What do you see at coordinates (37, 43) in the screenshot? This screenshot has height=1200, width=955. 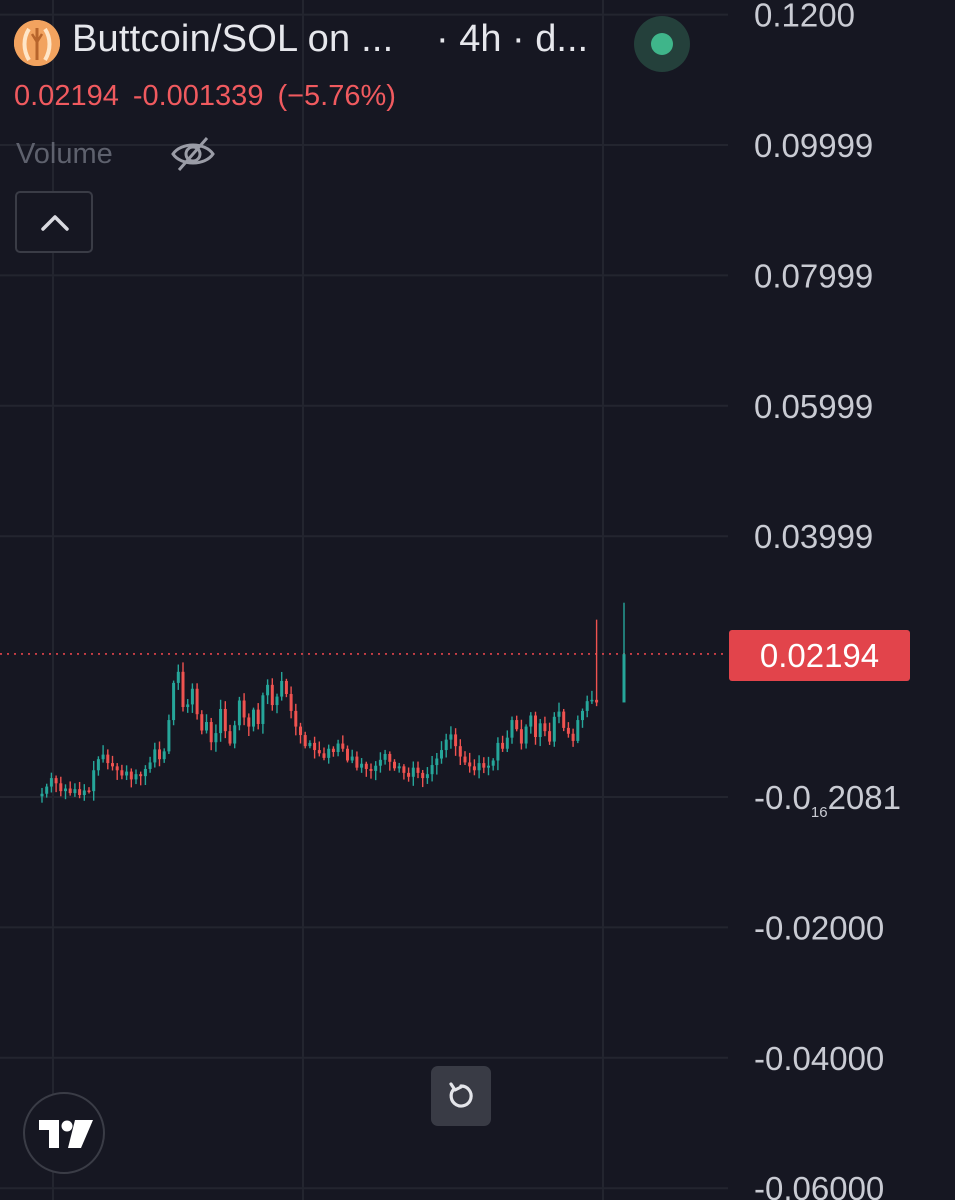 I see `buttcoin-logo-icon` at bounding box center [37, 43].